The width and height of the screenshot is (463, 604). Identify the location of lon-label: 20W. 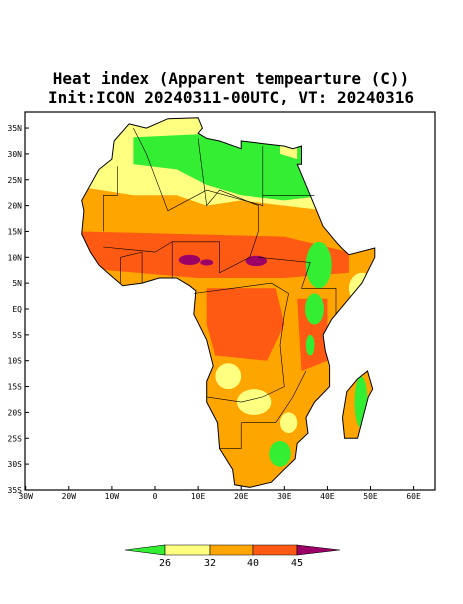
(69, 496).